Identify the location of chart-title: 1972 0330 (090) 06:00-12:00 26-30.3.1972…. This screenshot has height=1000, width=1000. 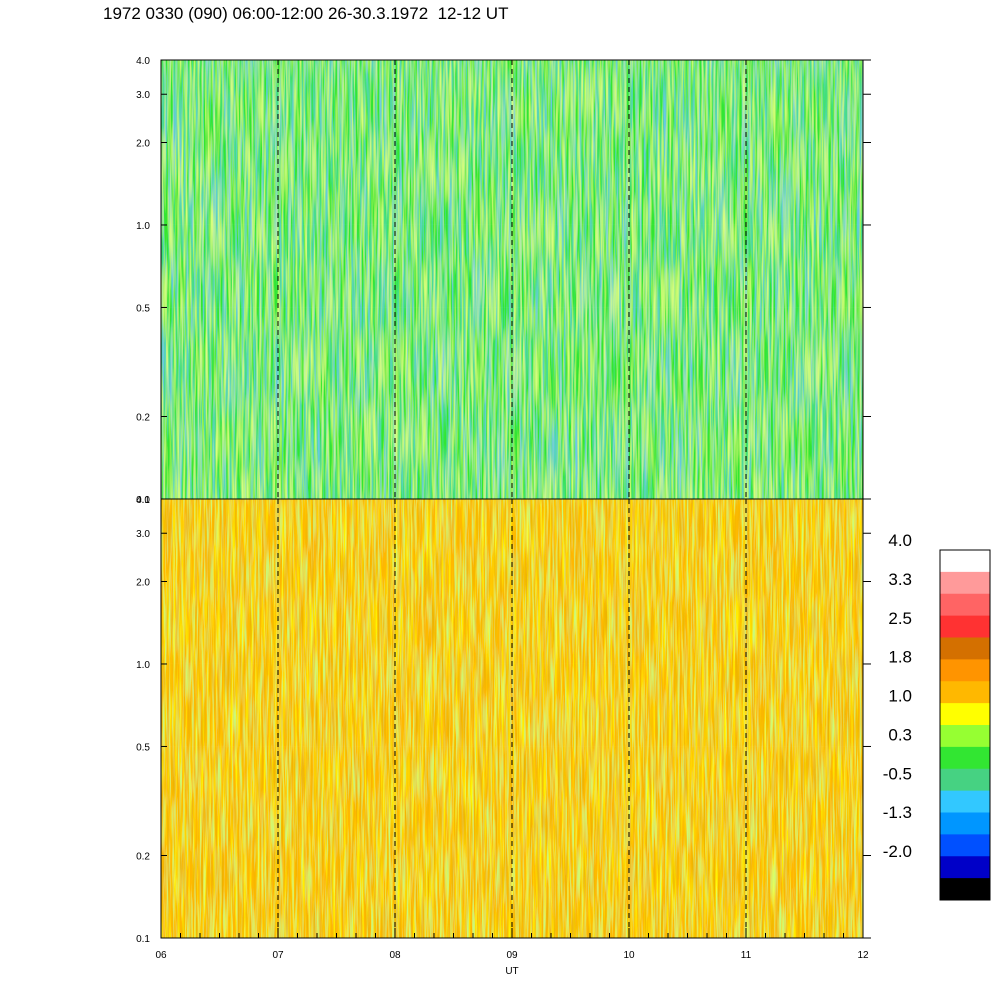
(306, 13).